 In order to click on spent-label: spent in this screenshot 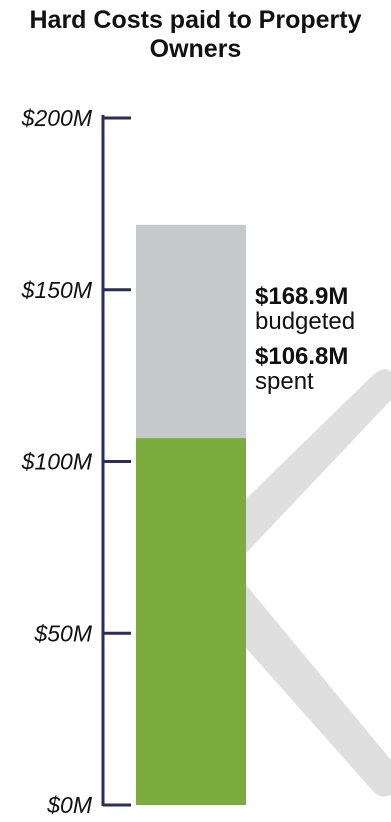, I will do `click(284, 381)`.